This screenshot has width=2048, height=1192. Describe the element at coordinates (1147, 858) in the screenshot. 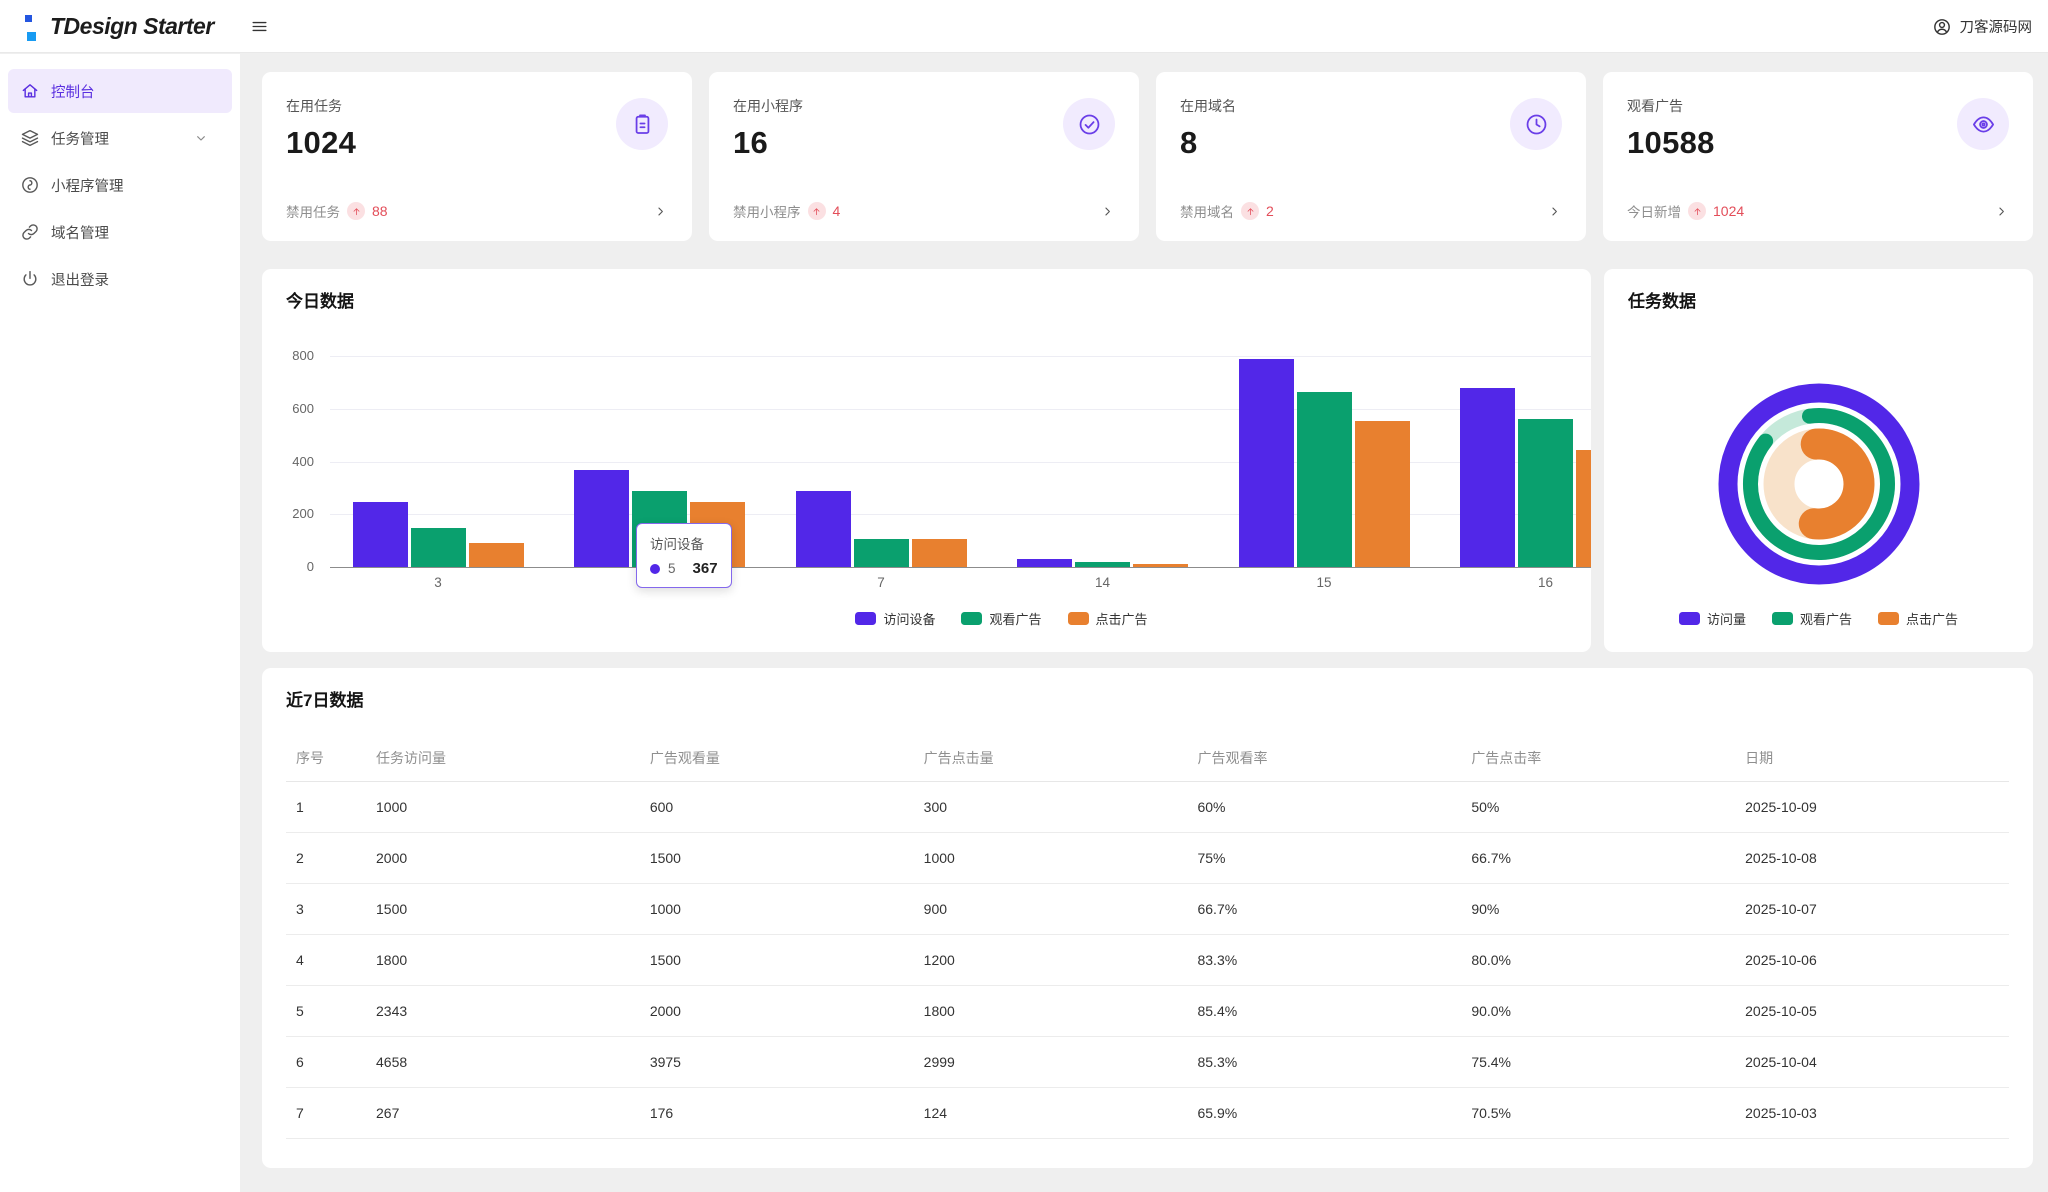

I see `table-row: 2 2000 1500 1000 75% 66.7% 2025-10-08` at that location.